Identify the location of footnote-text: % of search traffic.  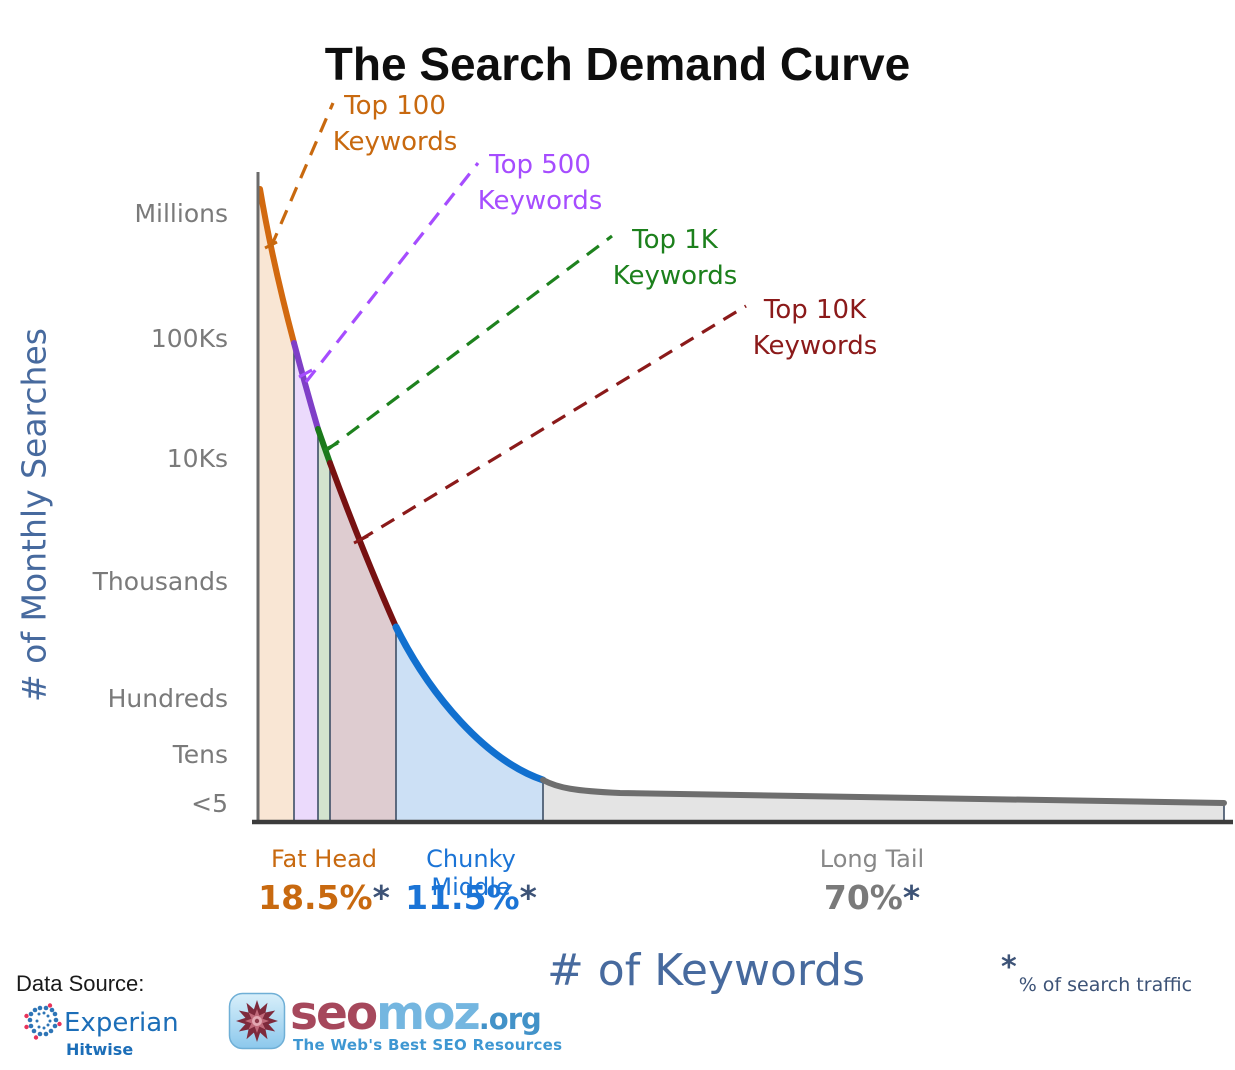
(1105, 985).